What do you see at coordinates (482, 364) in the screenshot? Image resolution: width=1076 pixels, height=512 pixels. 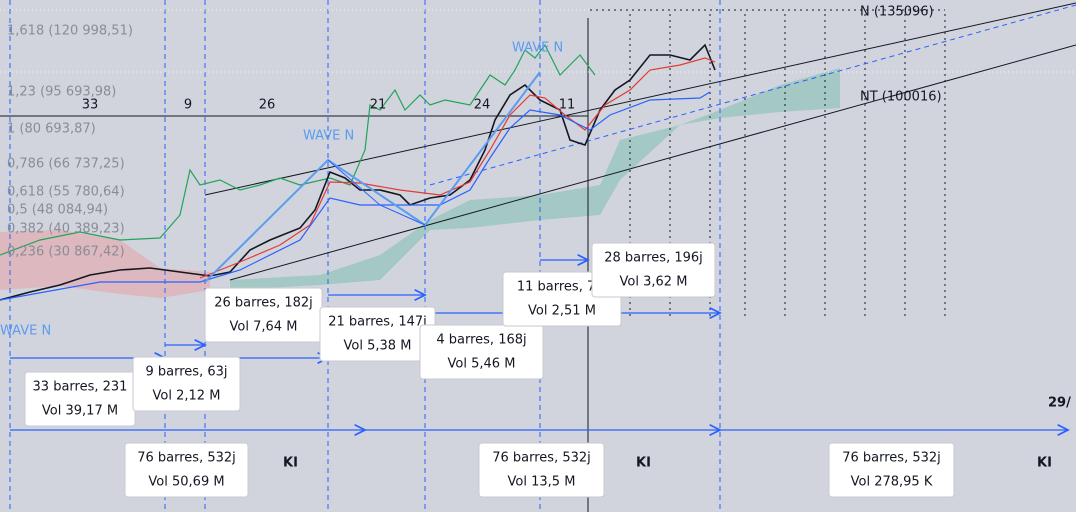 I see `box-line: Vol 5,46 M` at bounding box center [482, 364].